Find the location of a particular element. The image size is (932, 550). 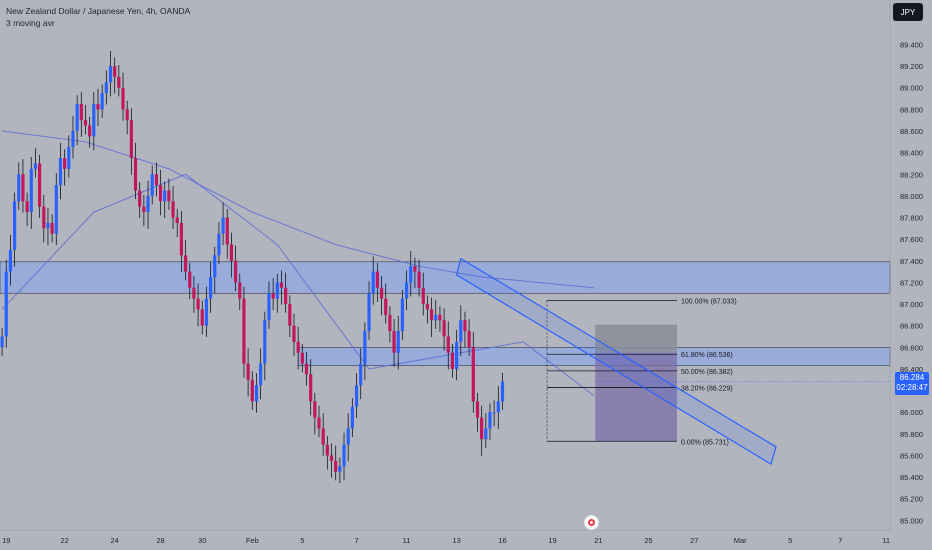

time-tick-label: 7 is located at coordinates (840, 540).